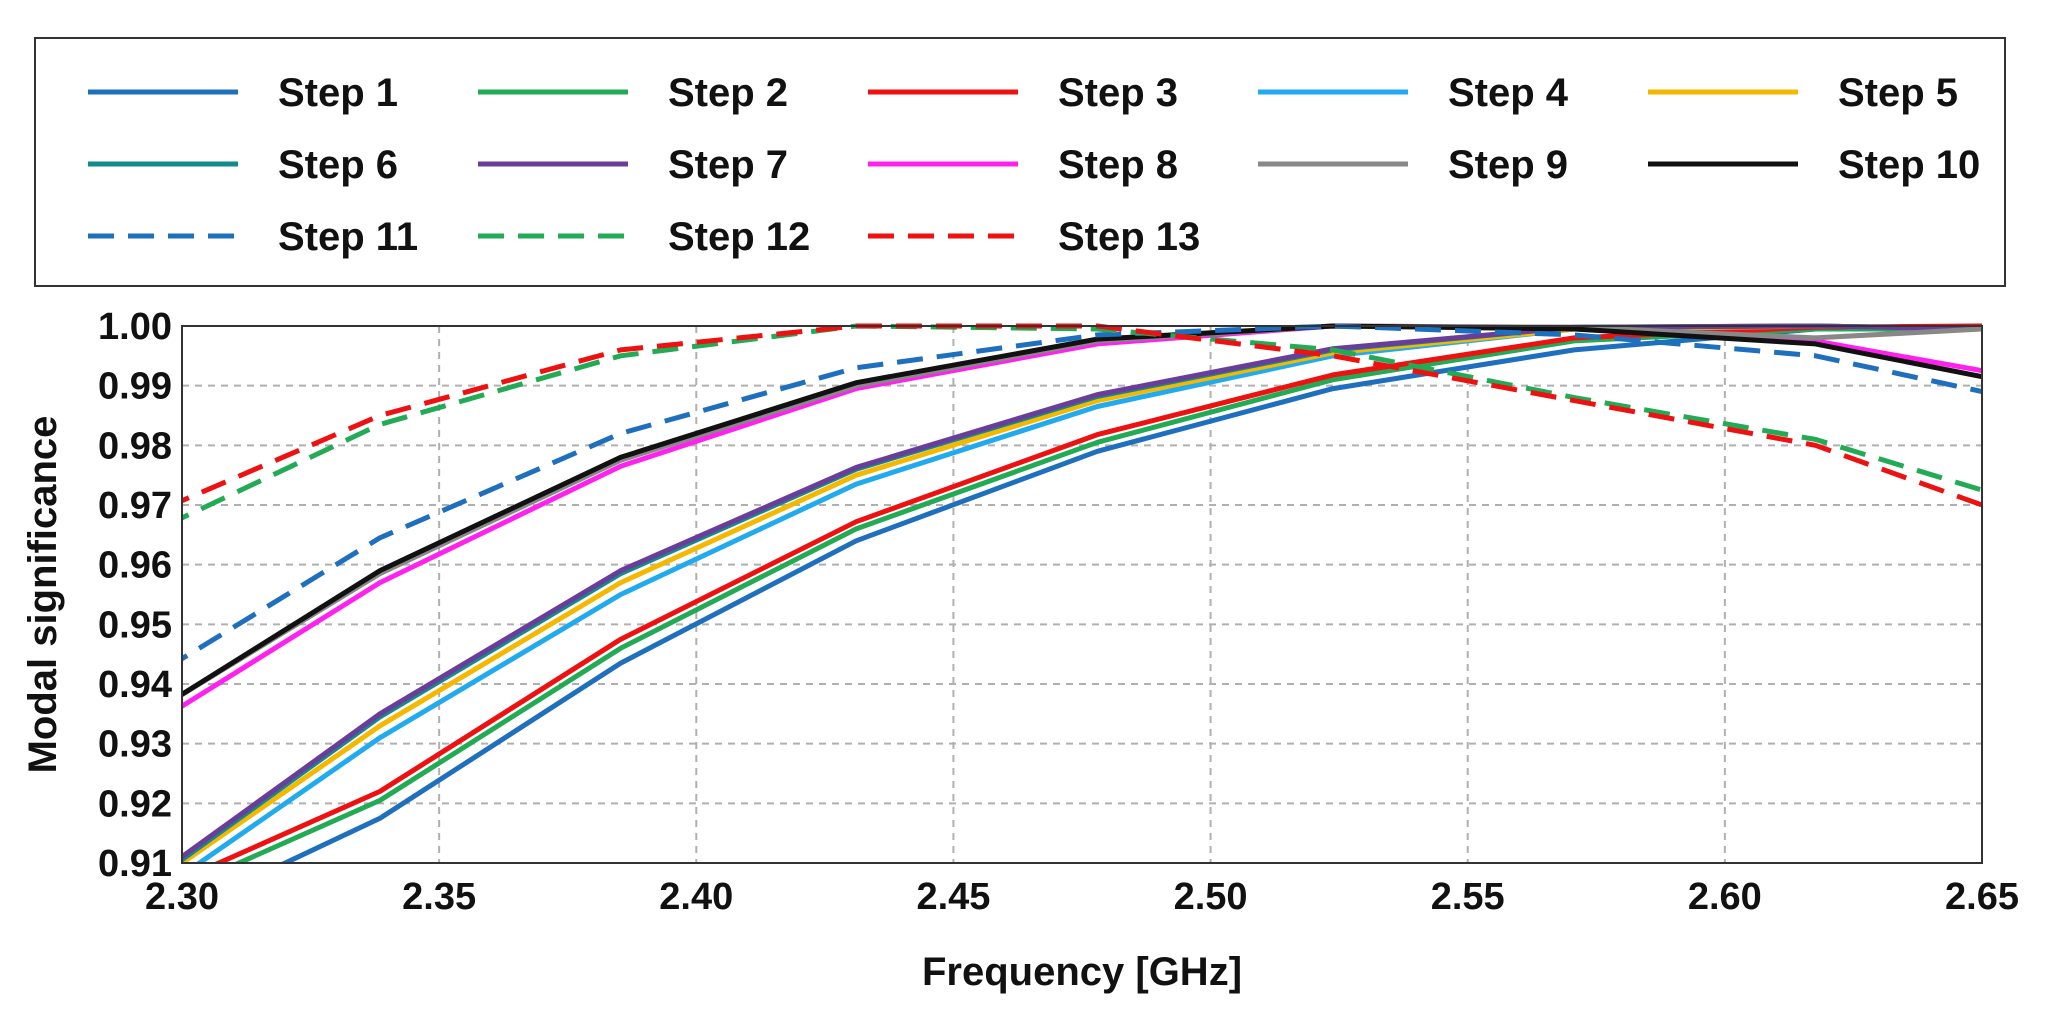 This screenshot has height=1028, width=2048. I want to click on legend-label: Step 11, so click(348, 237).